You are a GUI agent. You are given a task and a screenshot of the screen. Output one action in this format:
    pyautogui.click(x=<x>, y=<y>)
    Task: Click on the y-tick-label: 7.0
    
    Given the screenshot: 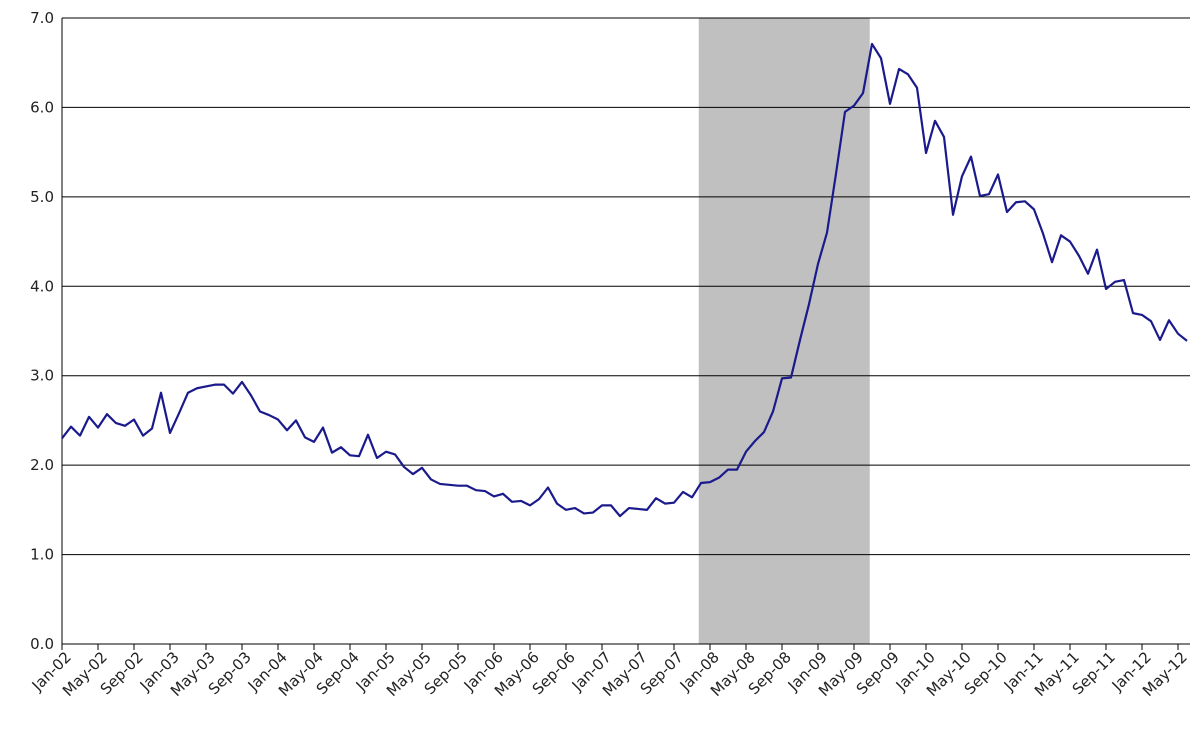 What is the action you would take?
    pyautogui.click(x=42, y=18)
    